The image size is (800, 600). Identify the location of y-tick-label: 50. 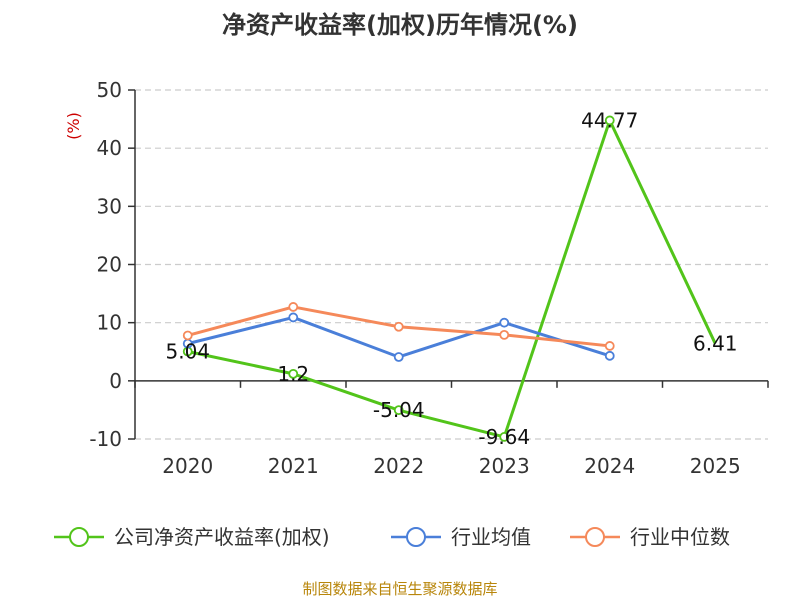
(109, 90).